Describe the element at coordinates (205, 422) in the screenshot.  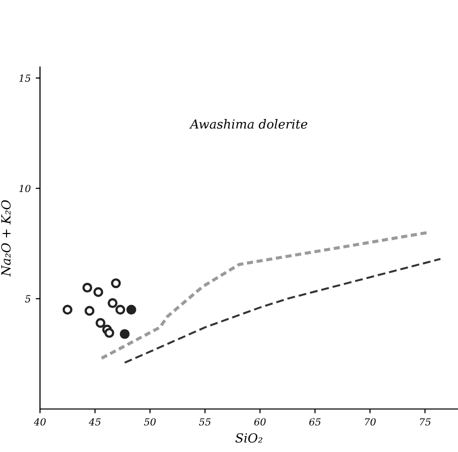
I see `x-tick-label: 55` at that location.